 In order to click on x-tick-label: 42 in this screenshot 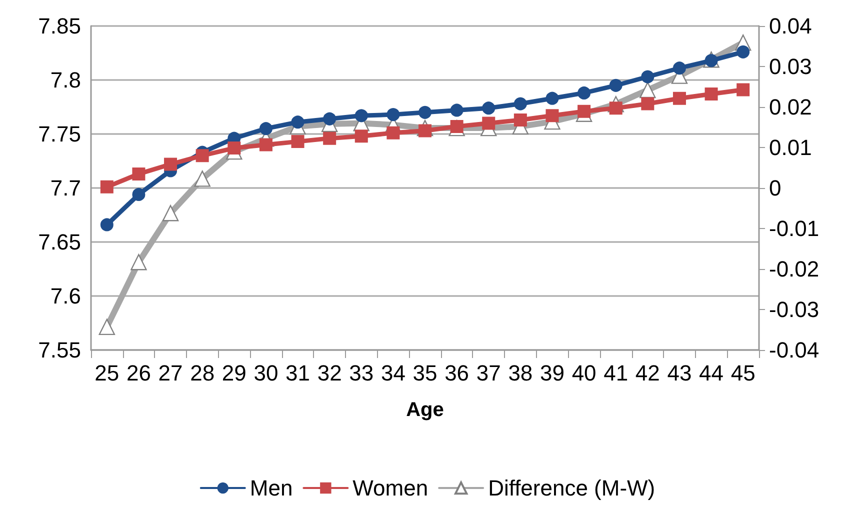, I will do `click(647, 373)`.